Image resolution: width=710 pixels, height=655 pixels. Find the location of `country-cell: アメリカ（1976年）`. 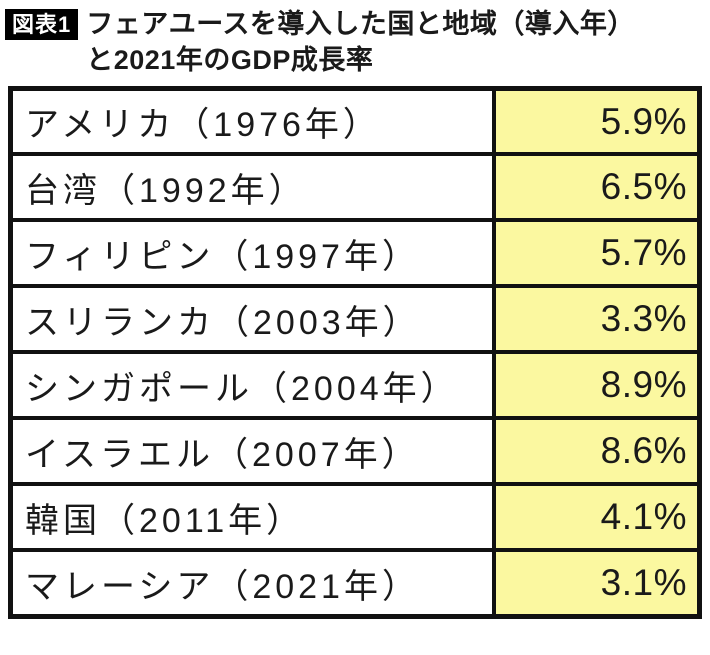

country-cell: アメリカ（1976年） is located at coordinates (252, 121).